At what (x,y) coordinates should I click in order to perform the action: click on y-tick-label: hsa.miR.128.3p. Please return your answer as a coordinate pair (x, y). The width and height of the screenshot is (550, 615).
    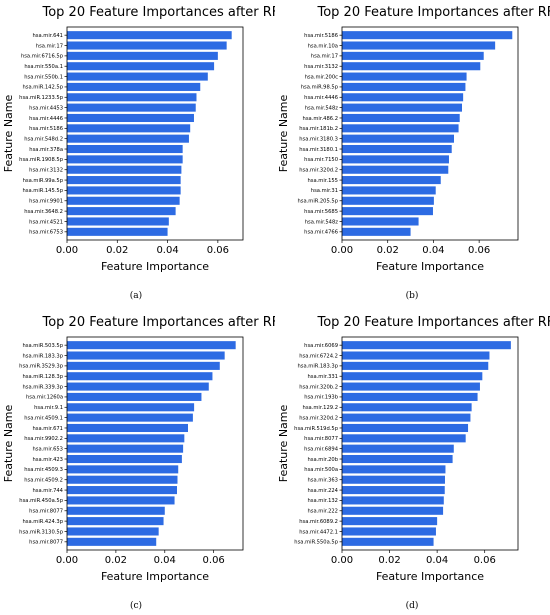
    Looking at the image, I should click on (42, 377).